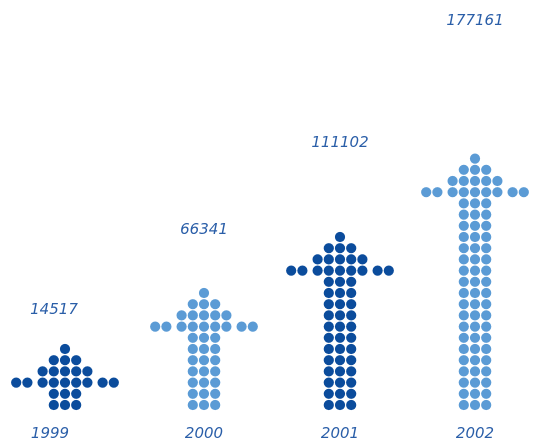 The width and height of the screenshot is (533, 444). Describe the element at coordinates (475, 20) in the screenshot. I see `value-label-2002: 177161` at that location.